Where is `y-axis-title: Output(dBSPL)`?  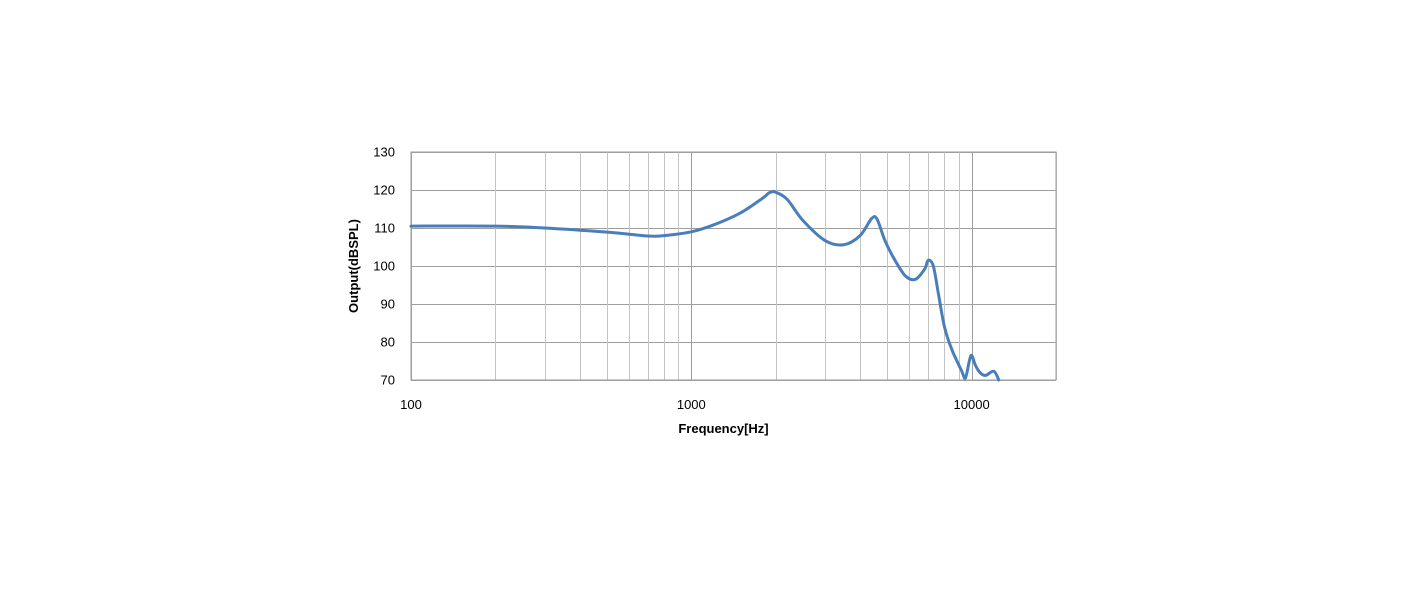
y-axis-title: Output(dBSPL) is located at coordinates (353, 266).